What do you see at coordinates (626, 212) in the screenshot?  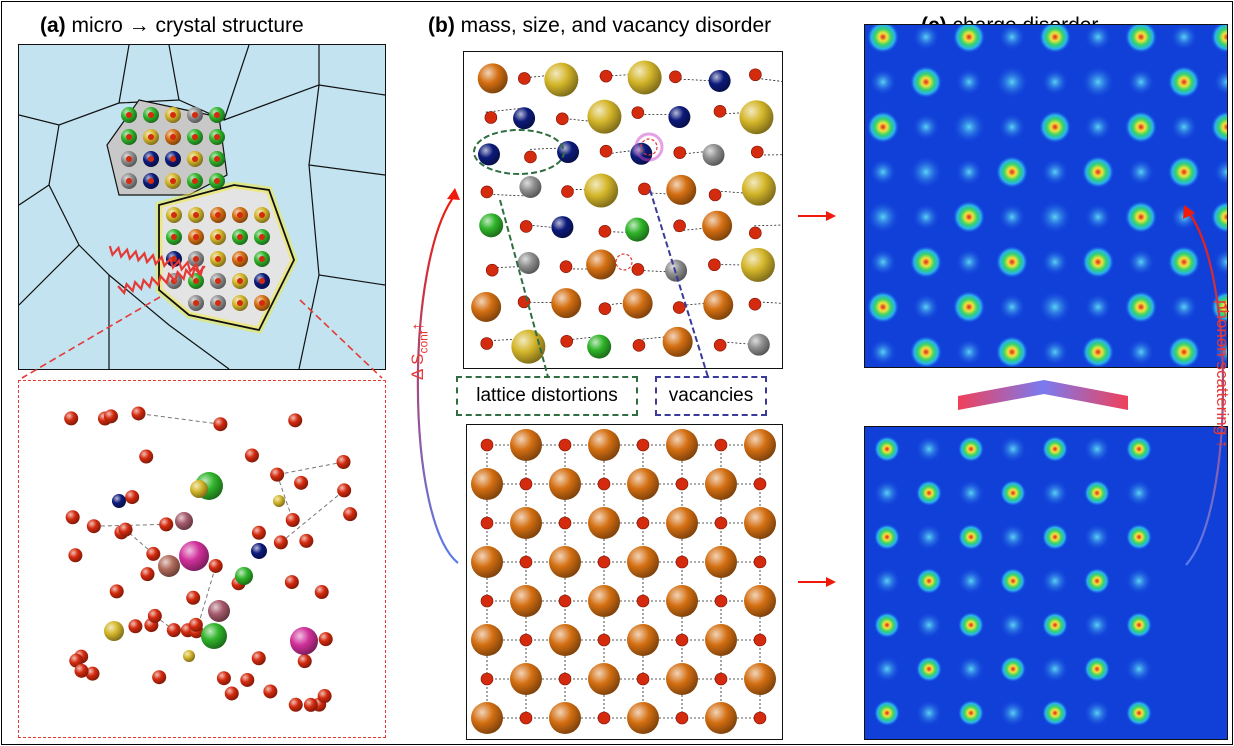 I see `disordered-lattice` at bounding box center [626, 212].